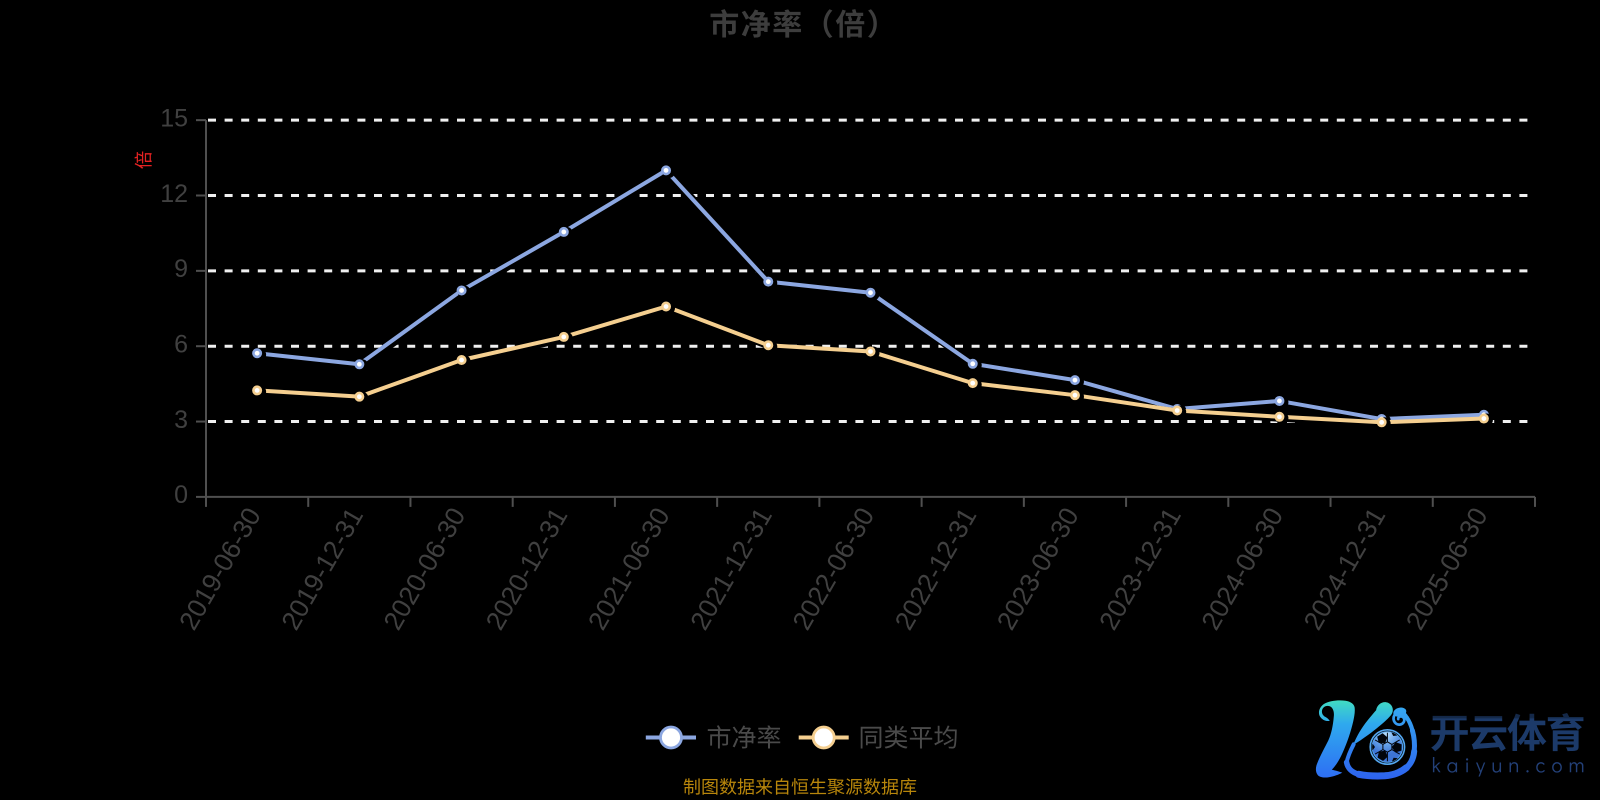  Describe the element at coordinates (174, 118) in the screenshot. I see `svg-text: 15` at that location.